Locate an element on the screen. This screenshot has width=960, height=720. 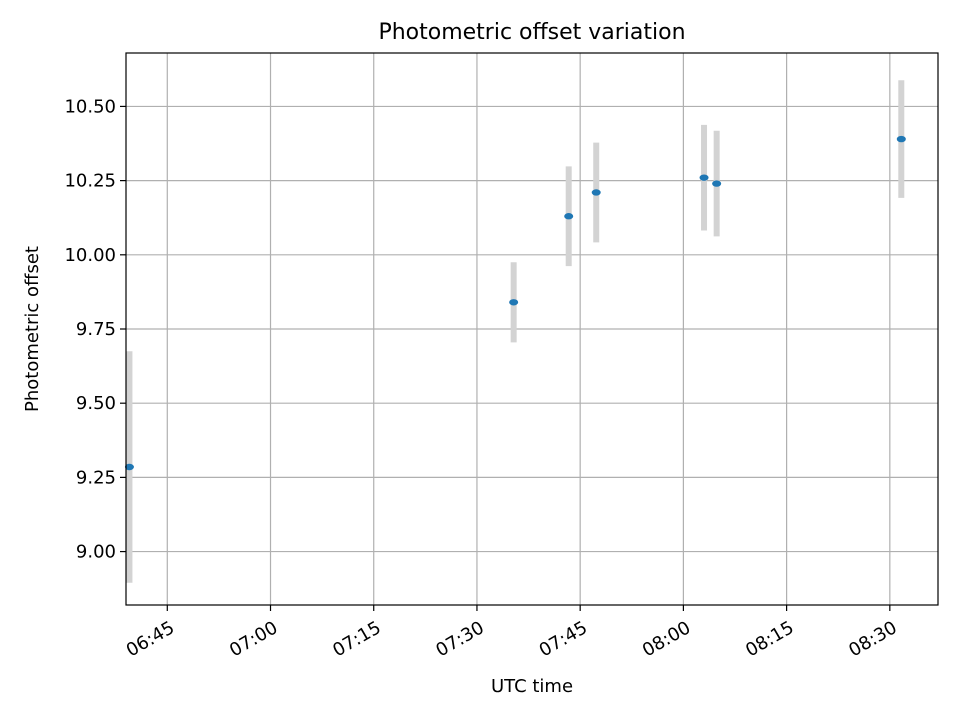
y-tick-label: 9.50 is located at coordinates (96, 403).